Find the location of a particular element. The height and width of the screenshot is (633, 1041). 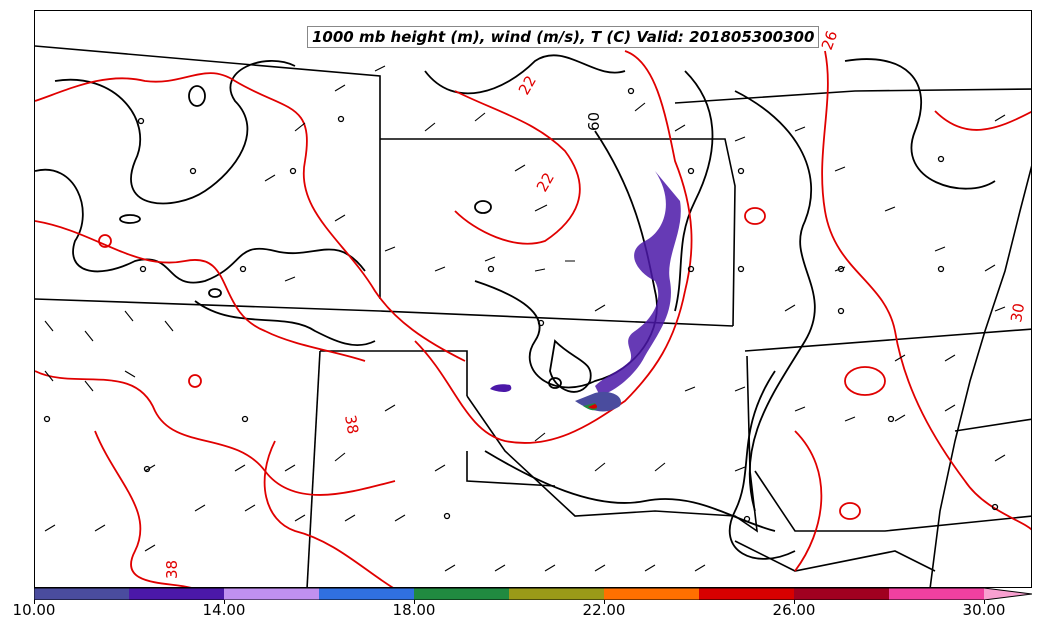

colorbar-tick-label: 26.00 is located at coordinates (794, 610).